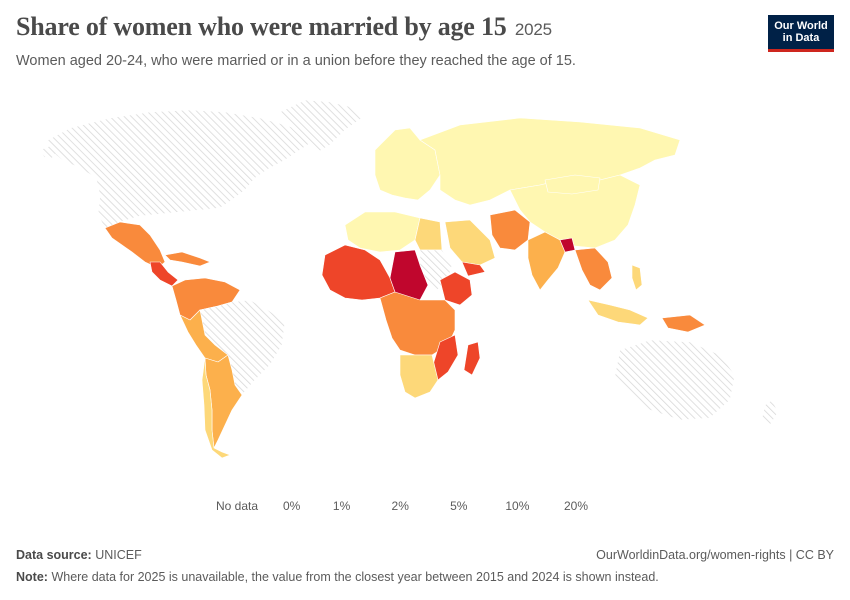 The height and width of the screenshot is (600, 850). Describe the element at coordinates (593, 269) in the screenshot. I see `region-southeast-asia` at that location.